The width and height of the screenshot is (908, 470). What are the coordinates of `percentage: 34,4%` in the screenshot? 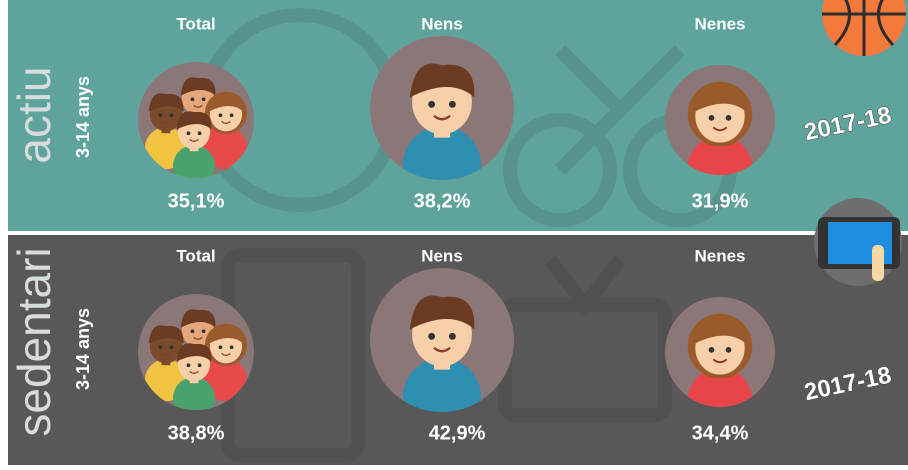 It's located at (720, 433).